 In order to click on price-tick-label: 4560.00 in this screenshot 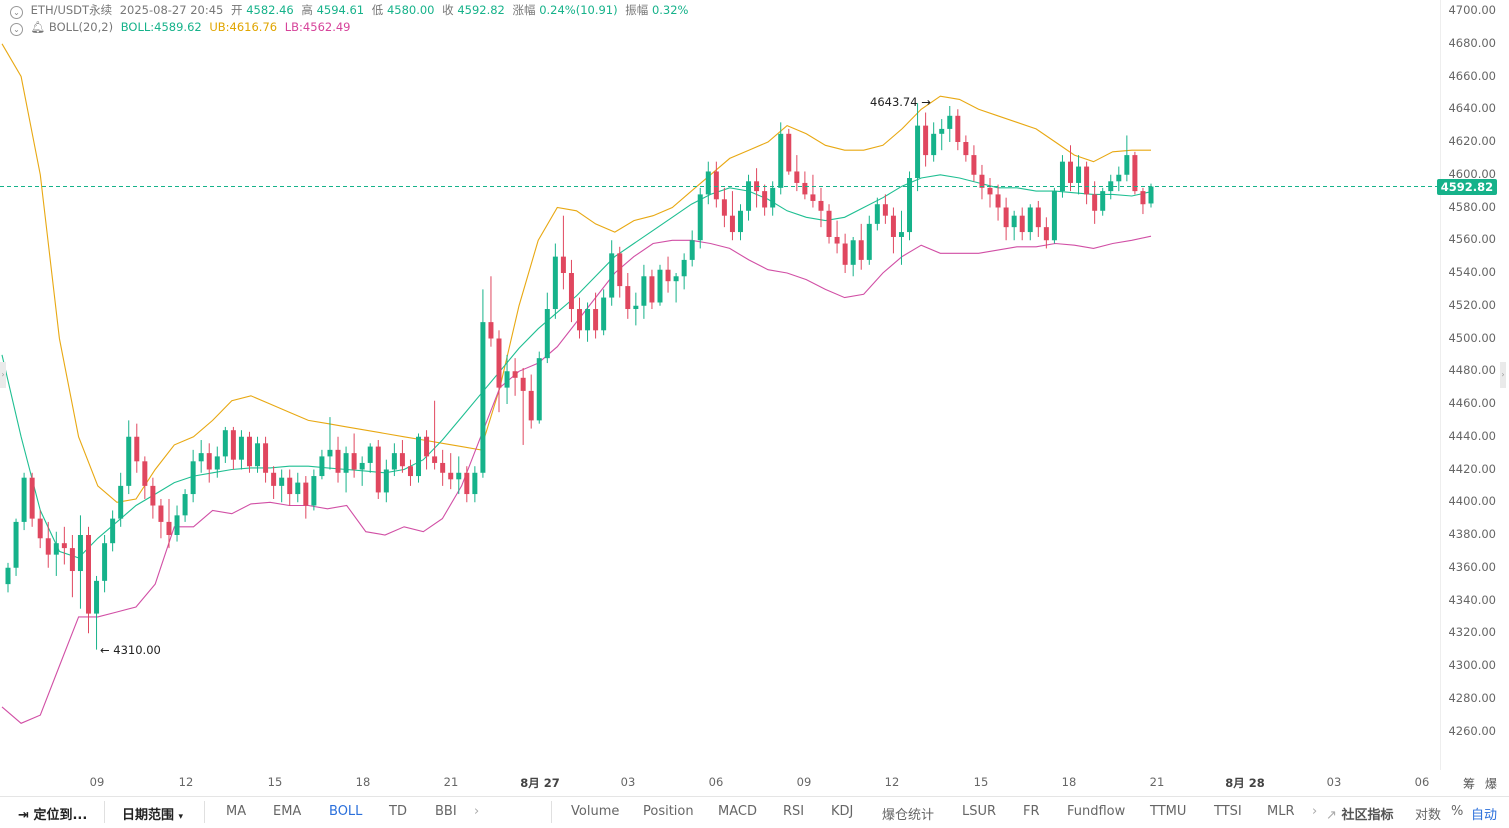, I will do `click(1472, 239)`.